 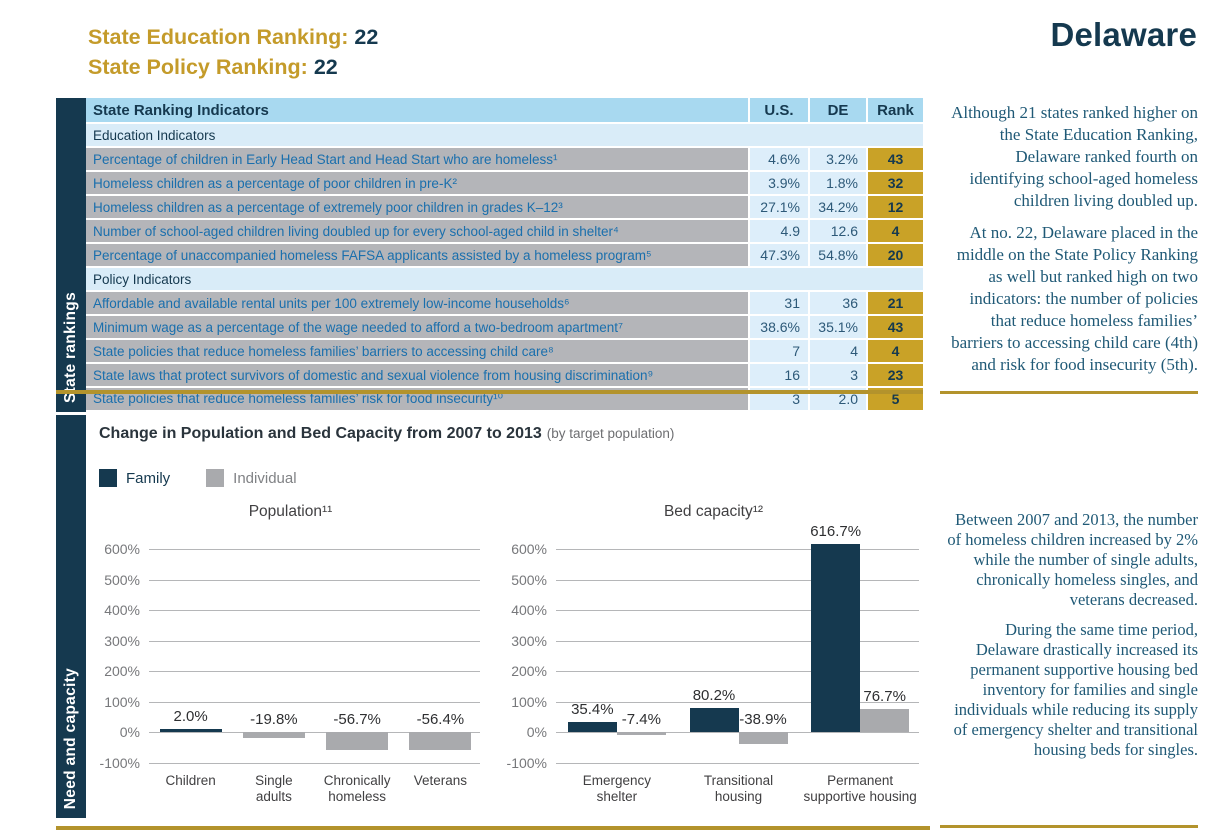 What do you see at coordinates (837, 327) in the screenshot?
I see `de-value-cell: 35.1%` at bounding box center [837, 327].